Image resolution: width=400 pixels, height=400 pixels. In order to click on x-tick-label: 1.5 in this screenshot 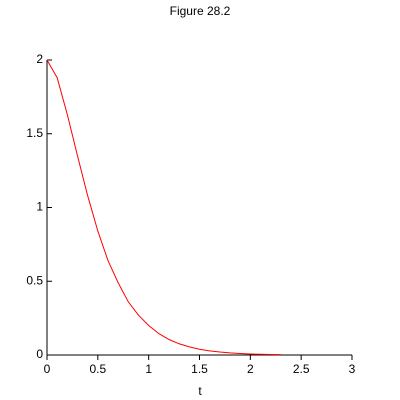, I will do `click(199, 369)`.